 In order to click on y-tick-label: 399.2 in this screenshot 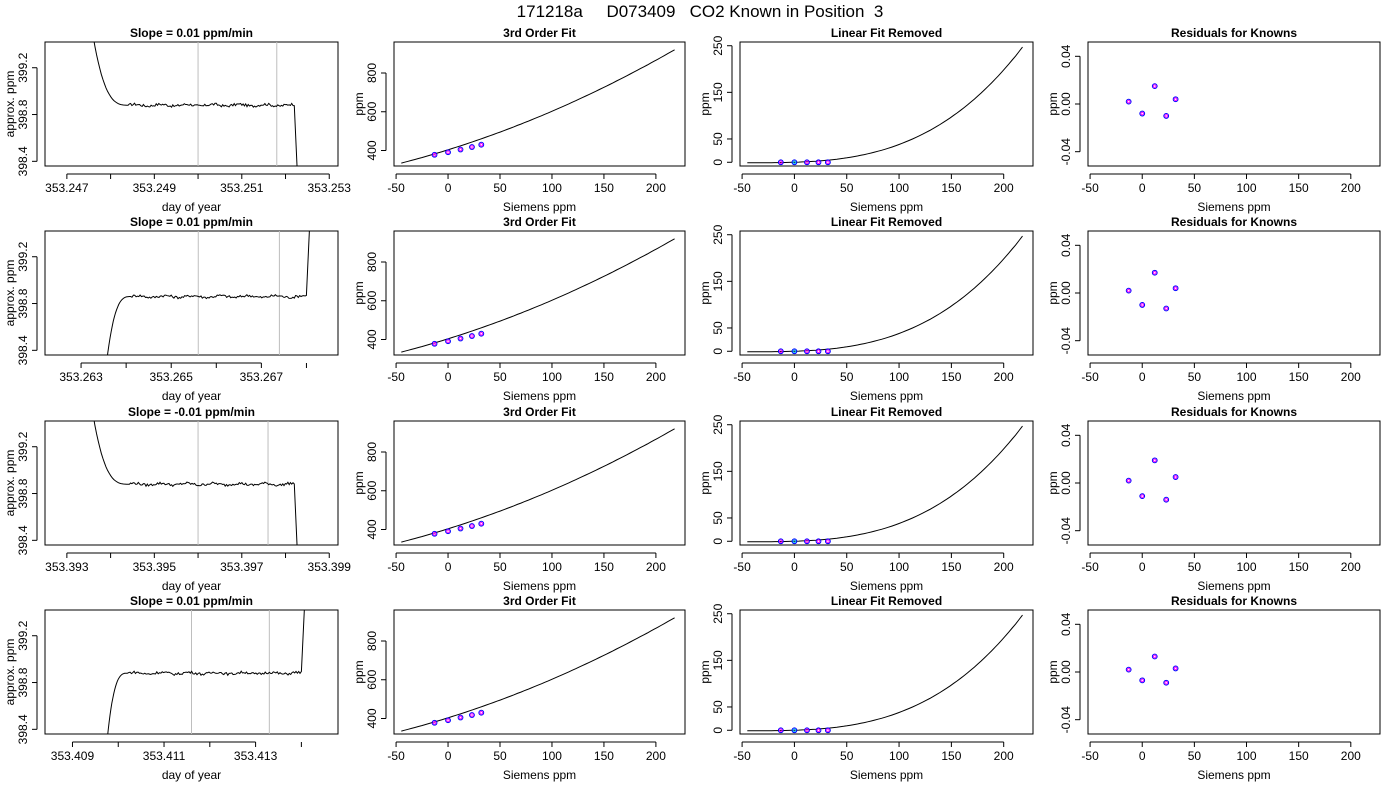, I will do `click(23, 446)`.